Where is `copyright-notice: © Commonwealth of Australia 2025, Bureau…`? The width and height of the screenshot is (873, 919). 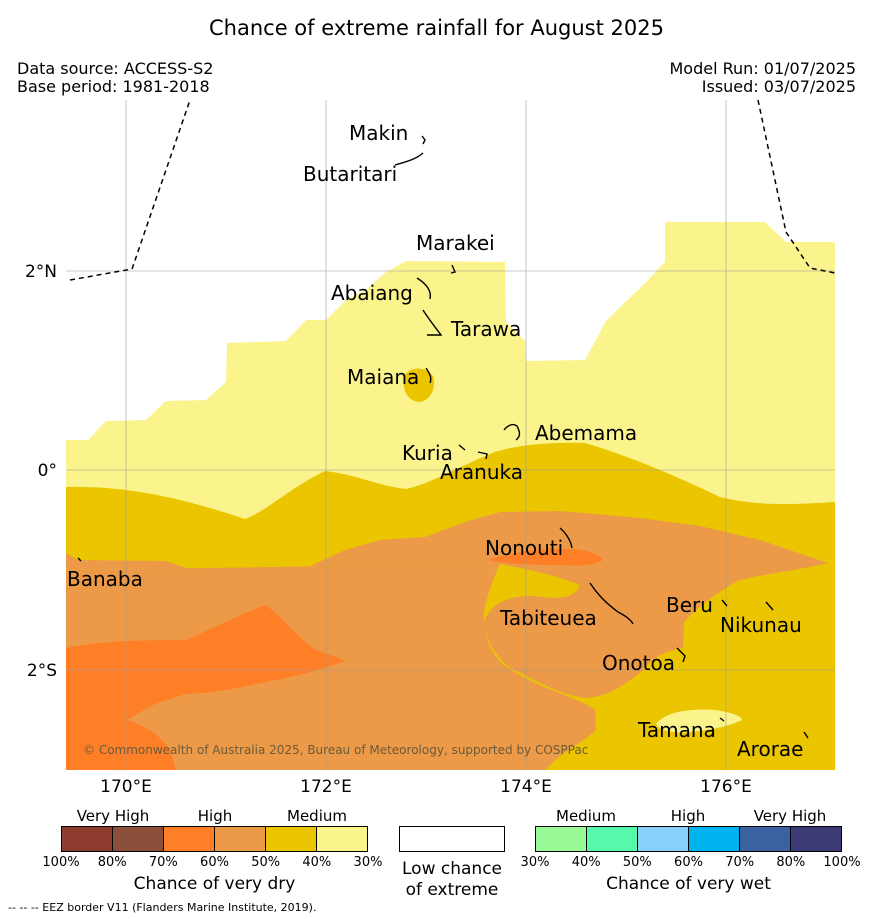 copyright-notice: © Commonwealth of Australia 2025, Bureau… is located at coordinates (335, 750).